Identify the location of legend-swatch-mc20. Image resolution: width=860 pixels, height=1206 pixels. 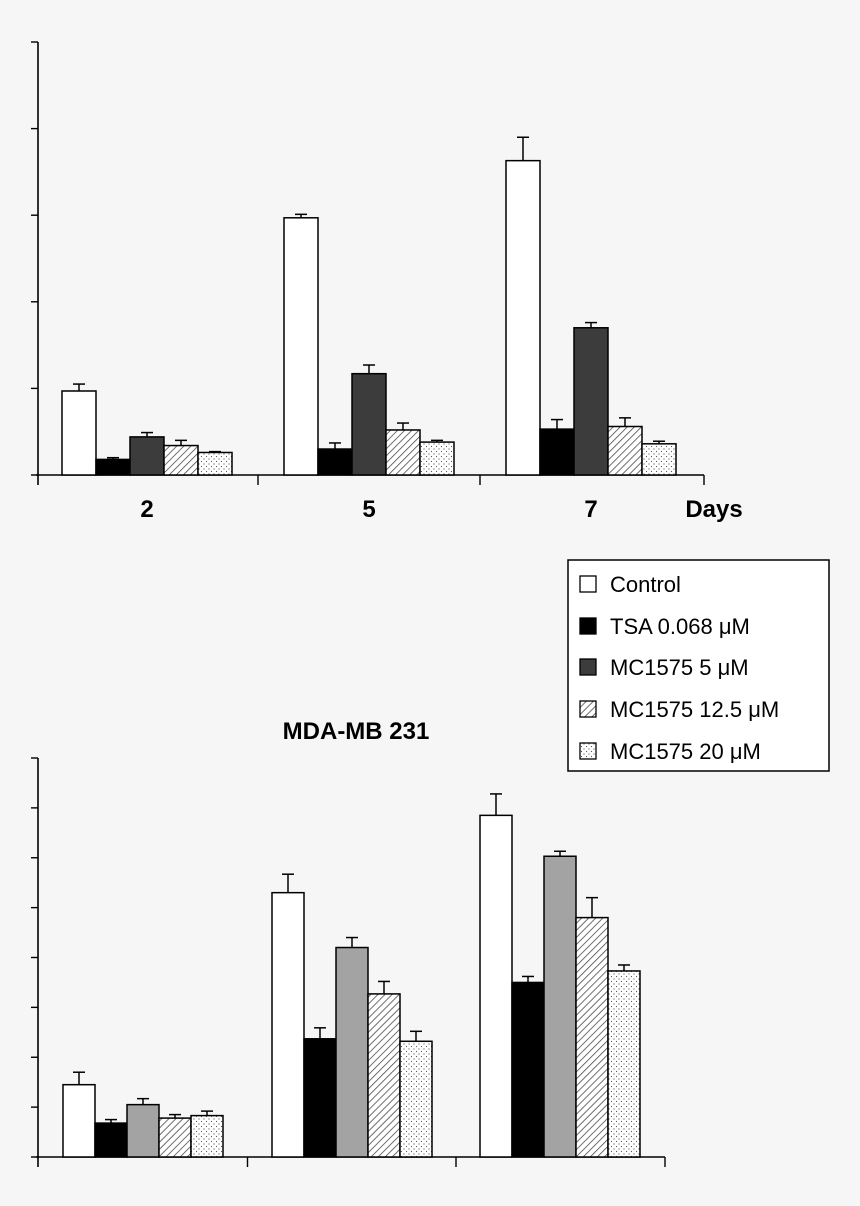
(588, 751).